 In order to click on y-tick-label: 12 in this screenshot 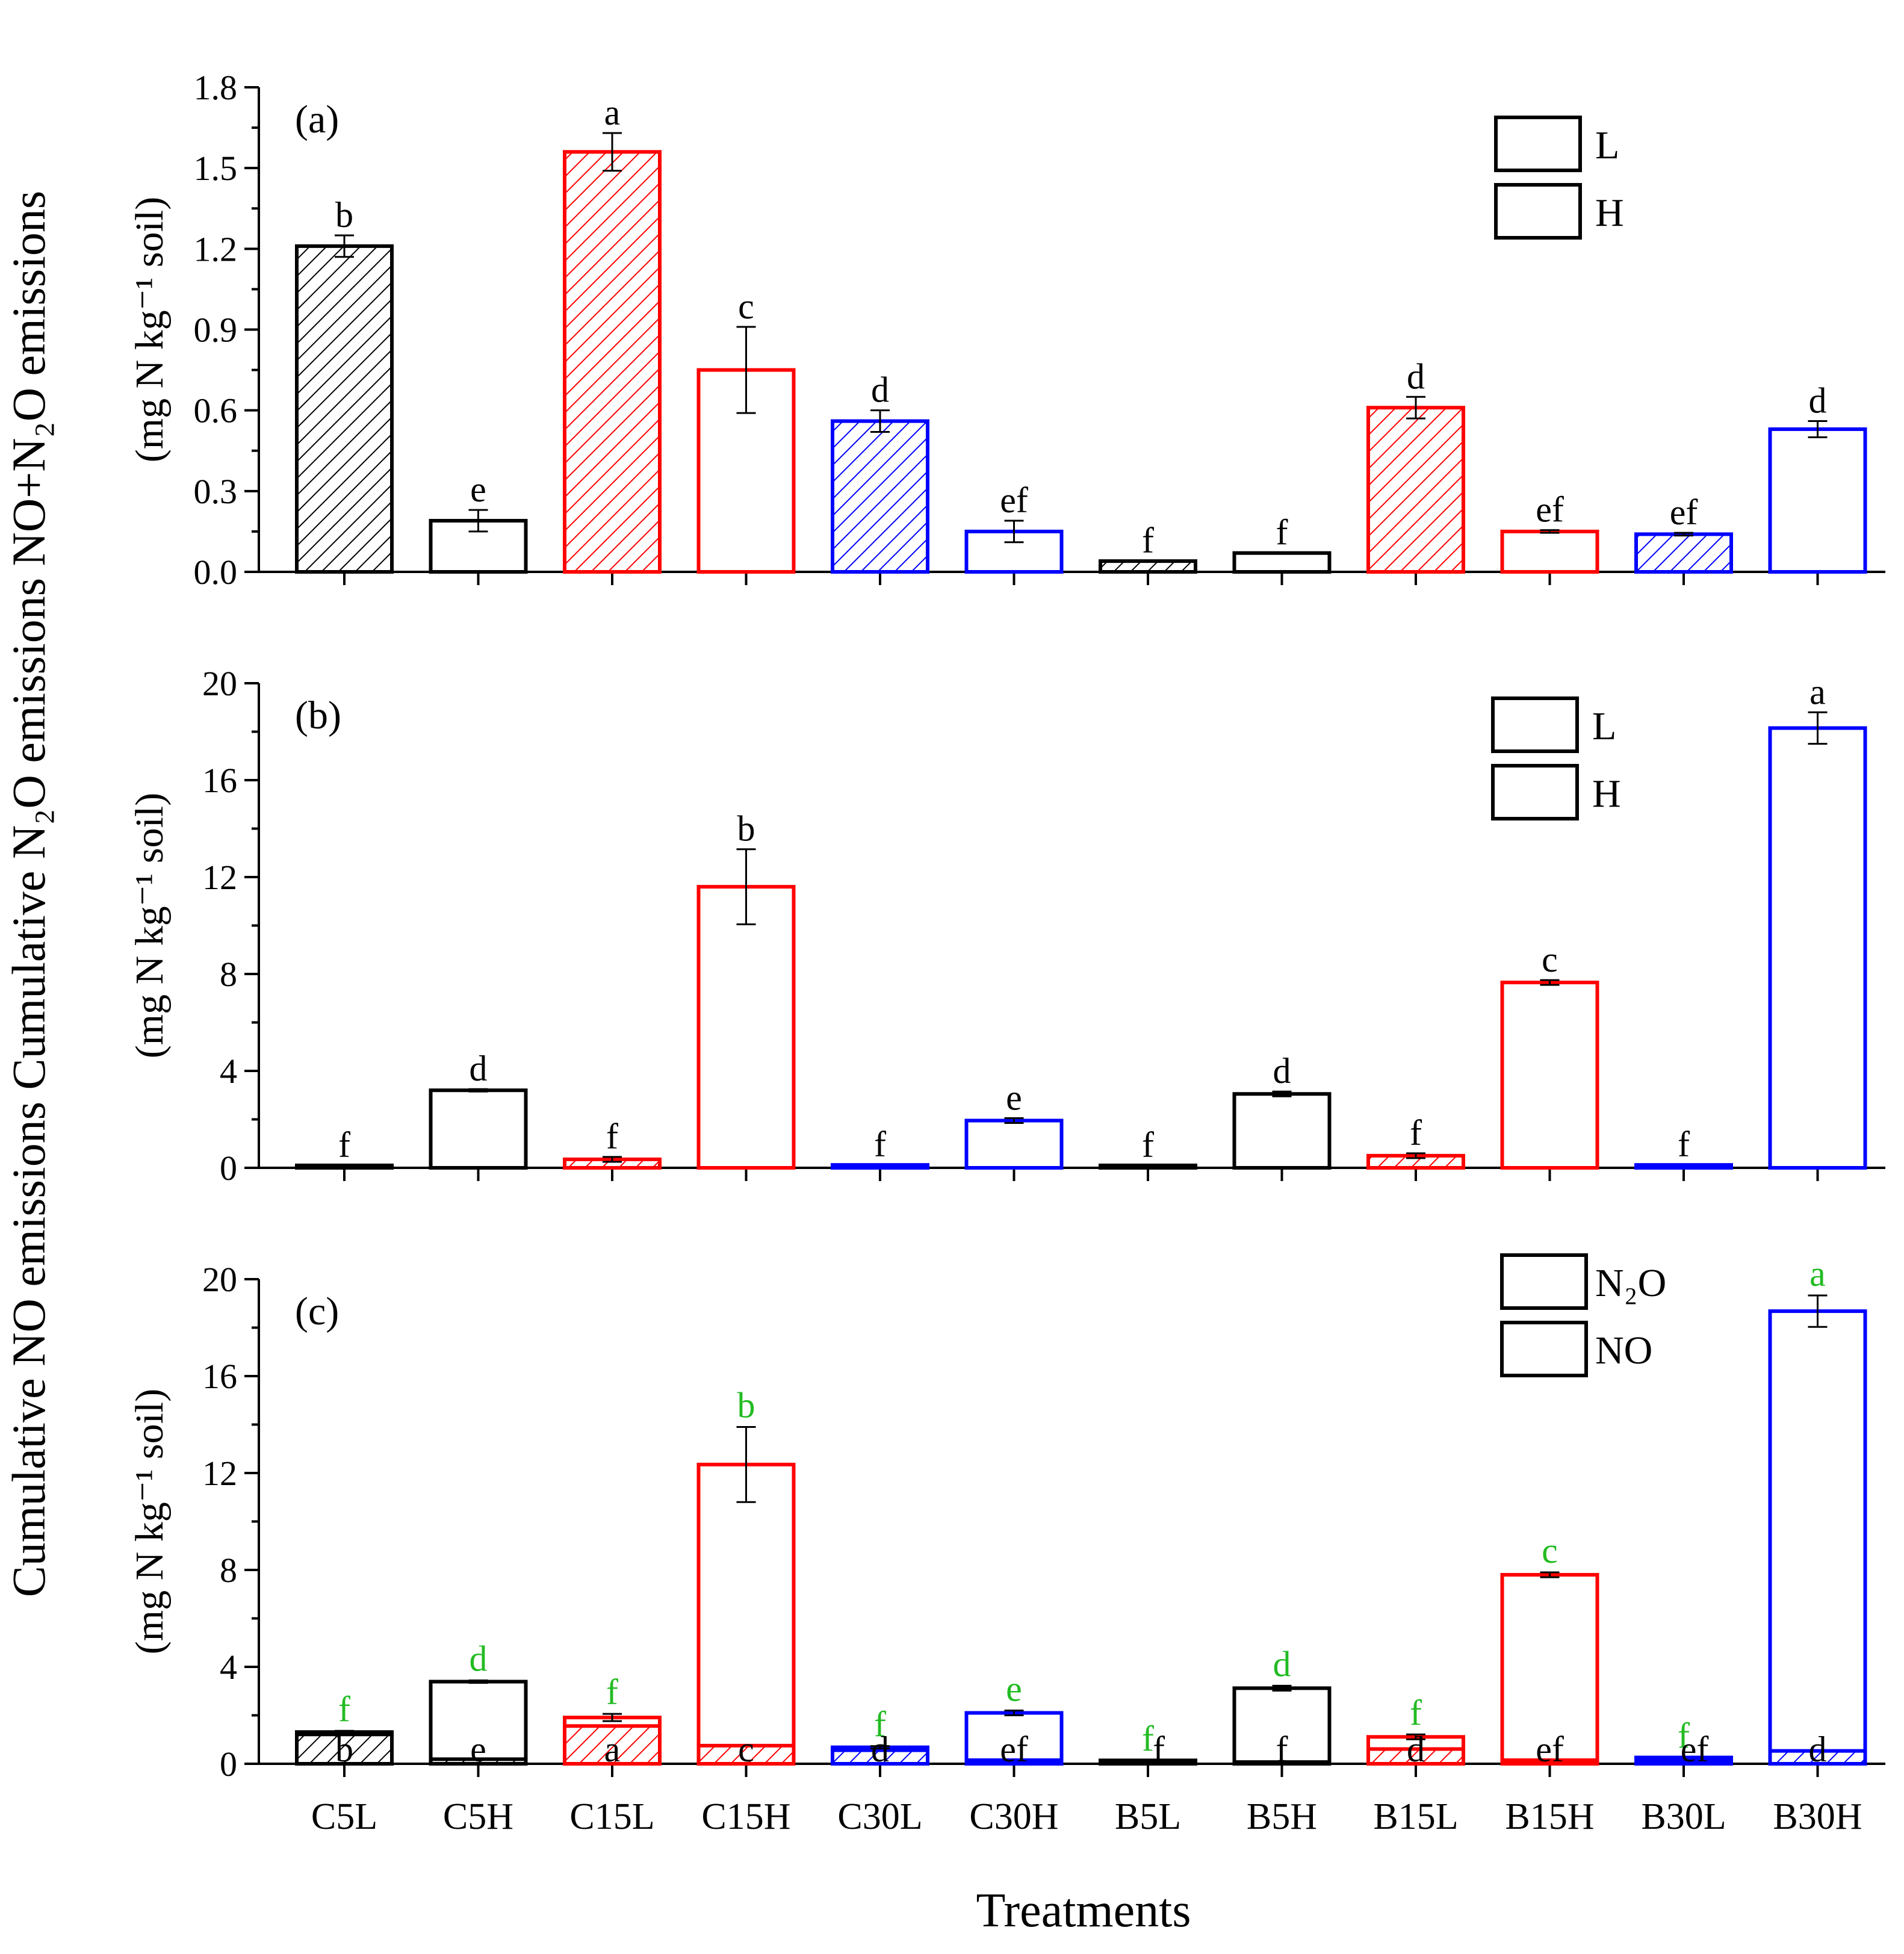, I will do `click(220, 878)`.